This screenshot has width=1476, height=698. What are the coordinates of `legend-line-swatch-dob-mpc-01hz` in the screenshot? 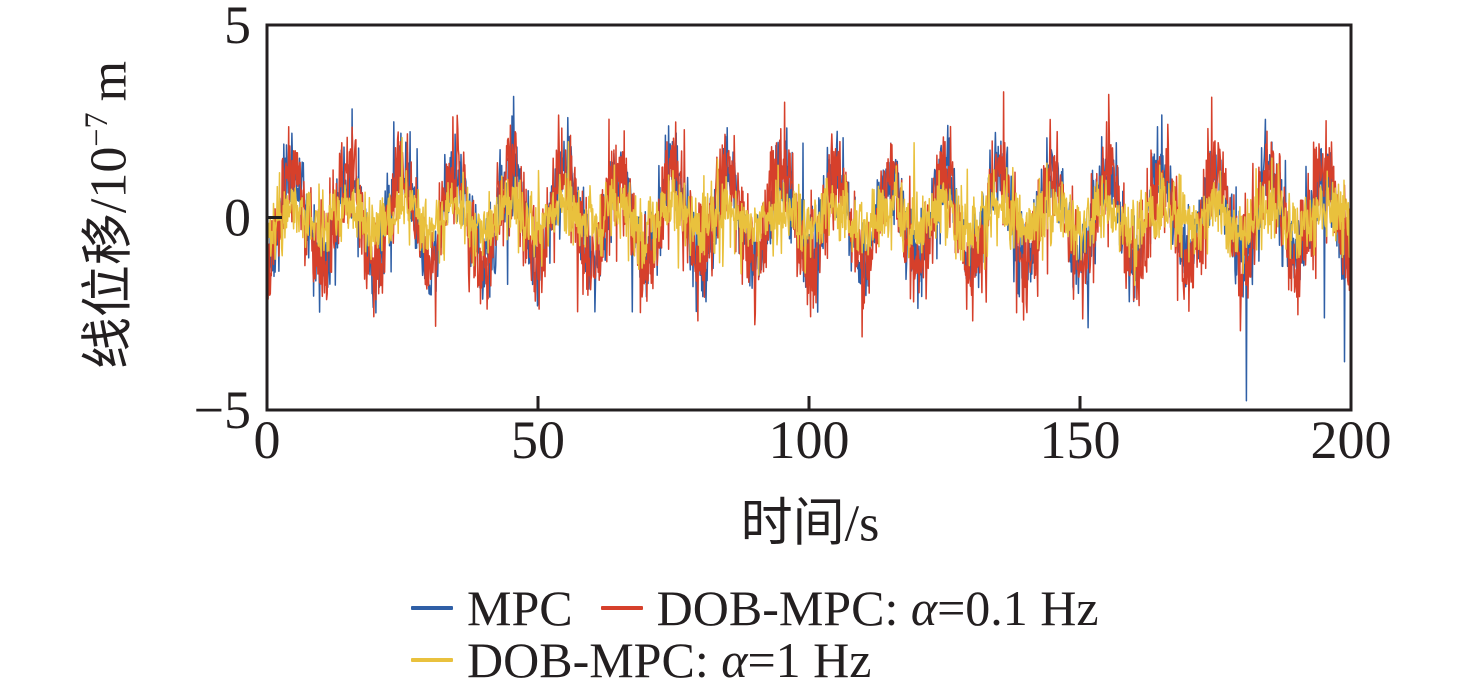 It's located at (621, 608).